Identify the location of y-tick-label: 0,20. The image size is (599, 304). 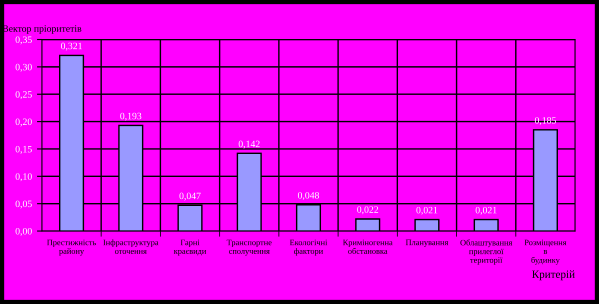
(24, 122).